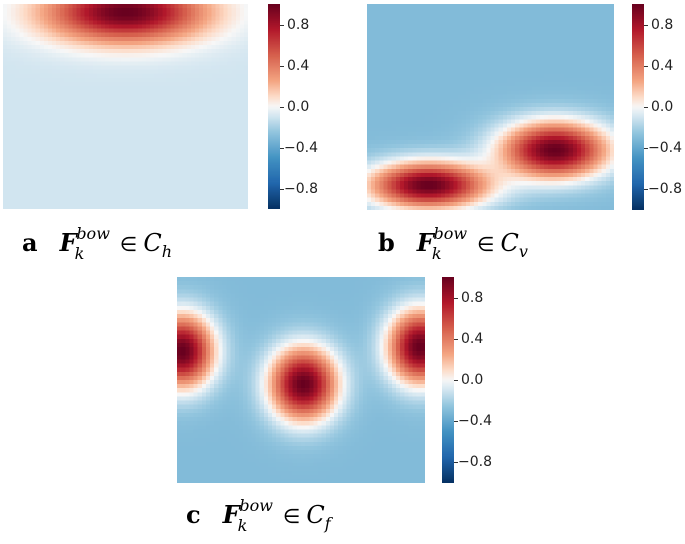  I want to click on caption-set-subscript: v, so click(523, 251).